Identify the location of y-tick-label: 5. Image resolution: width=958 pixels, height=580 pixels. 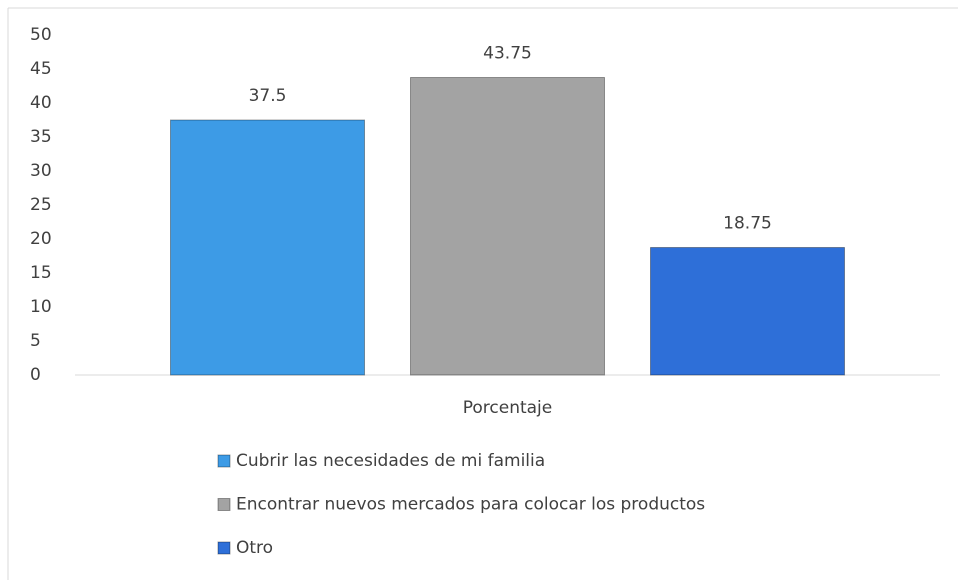
(35, 341).